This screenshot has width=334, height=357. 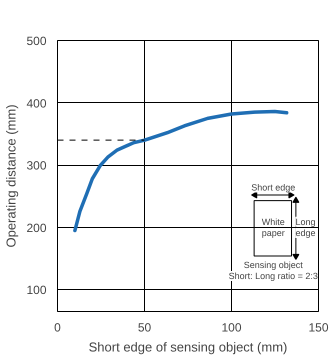 What do you see at coordinates (188, 347) in the screenshot?
I see `x-axis-title: Short edge of sensing object (mm)` at bounding box center [188, 347].